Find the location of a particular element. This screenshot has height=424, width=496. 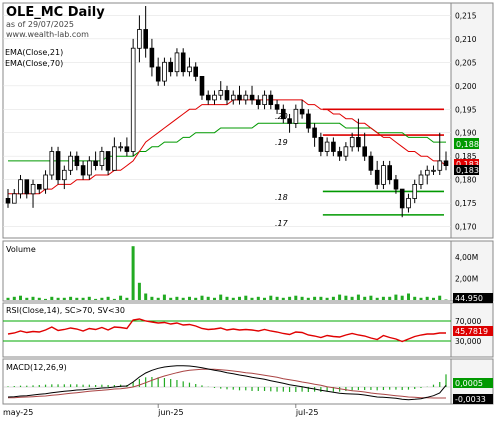

price-tick-label: 0,195 is located at coordinates (466, 109).